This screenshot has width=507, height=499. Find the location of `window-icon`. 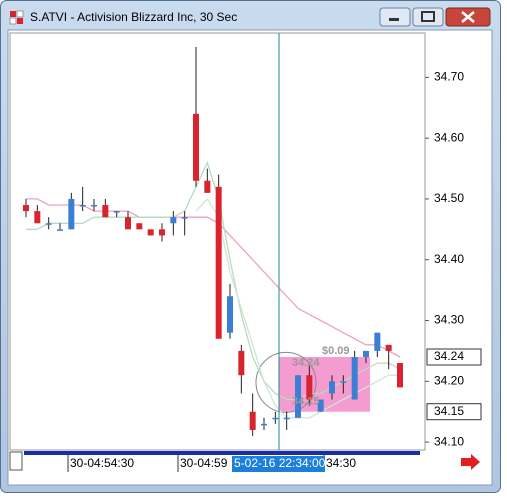

window-icon is located at coordinates (16, 17).